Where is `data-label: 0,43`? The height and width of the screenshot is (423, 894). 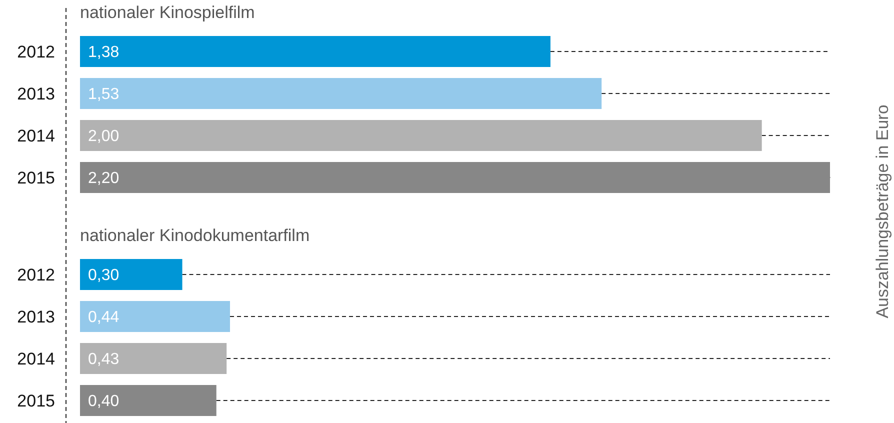
data-label: 0,43 is located at coordinates (104, 359).